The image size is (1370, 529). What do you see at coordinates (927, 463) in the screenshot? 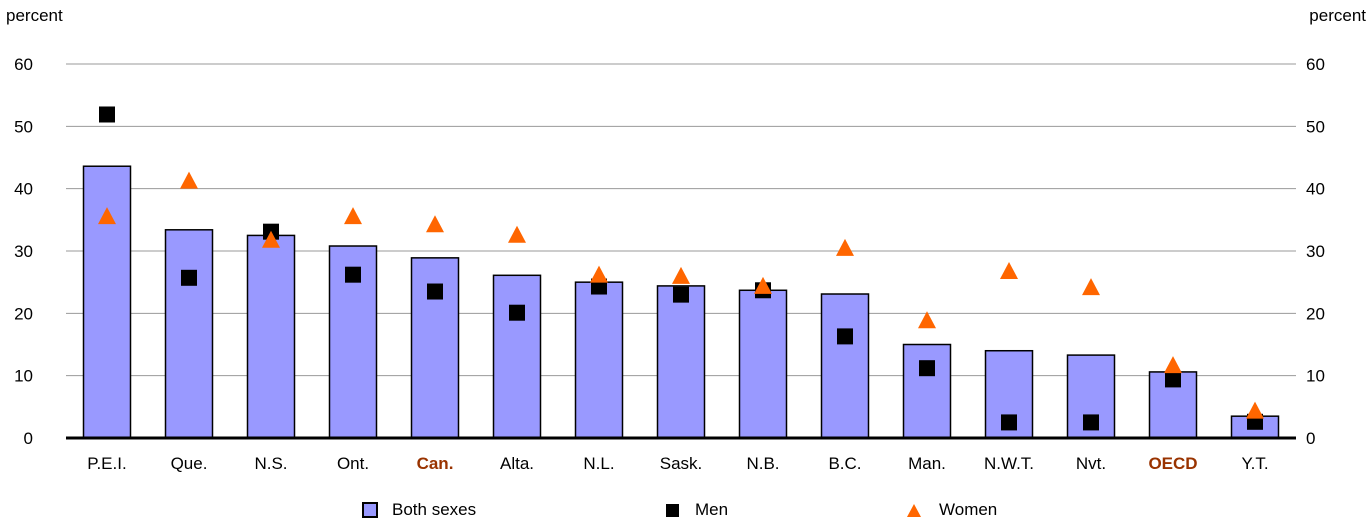
I see `x-category-label: Man.` at bounding box center [927, 463].